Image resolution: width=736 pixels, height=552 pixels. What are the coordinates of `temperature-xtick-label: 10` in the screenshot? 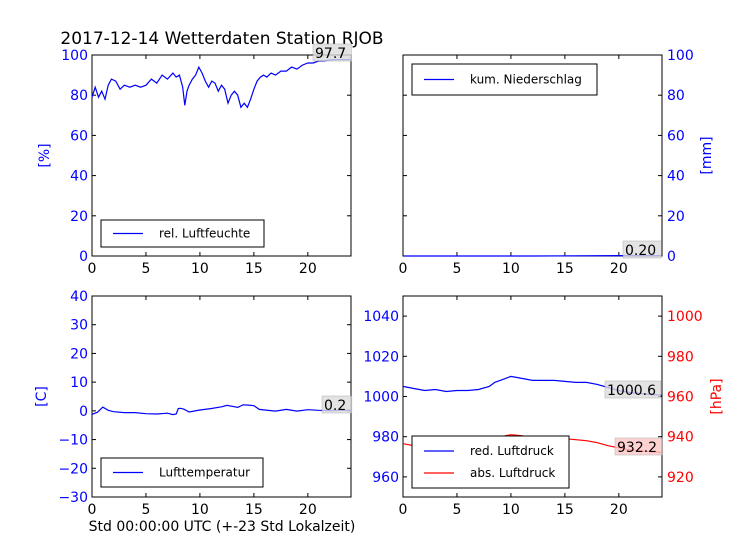 It's located at (200, 510).